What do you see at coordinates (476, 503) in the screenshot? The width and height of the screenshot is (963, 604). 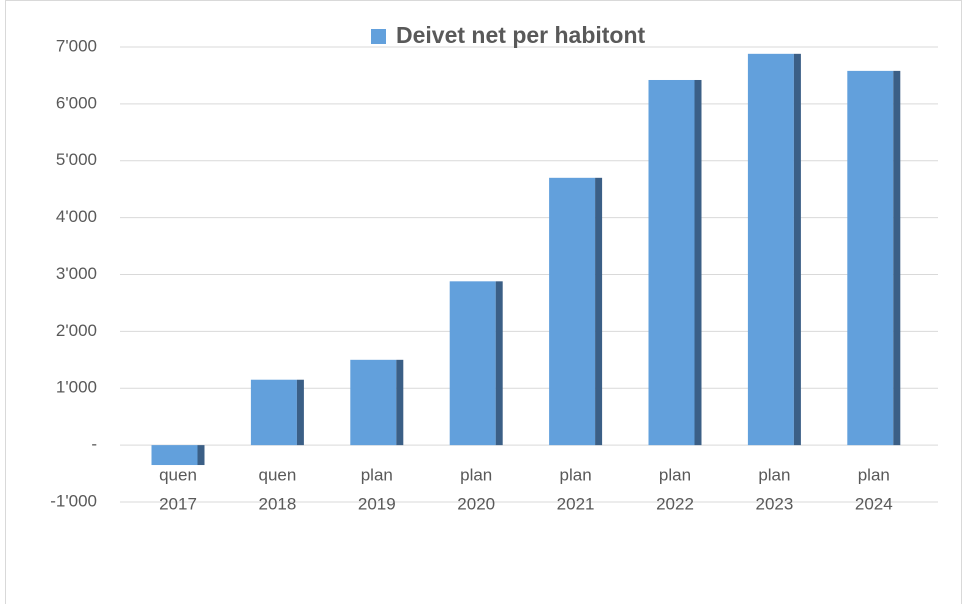 I see `x-tick-label: 2020` at bounding box center [476, 503].